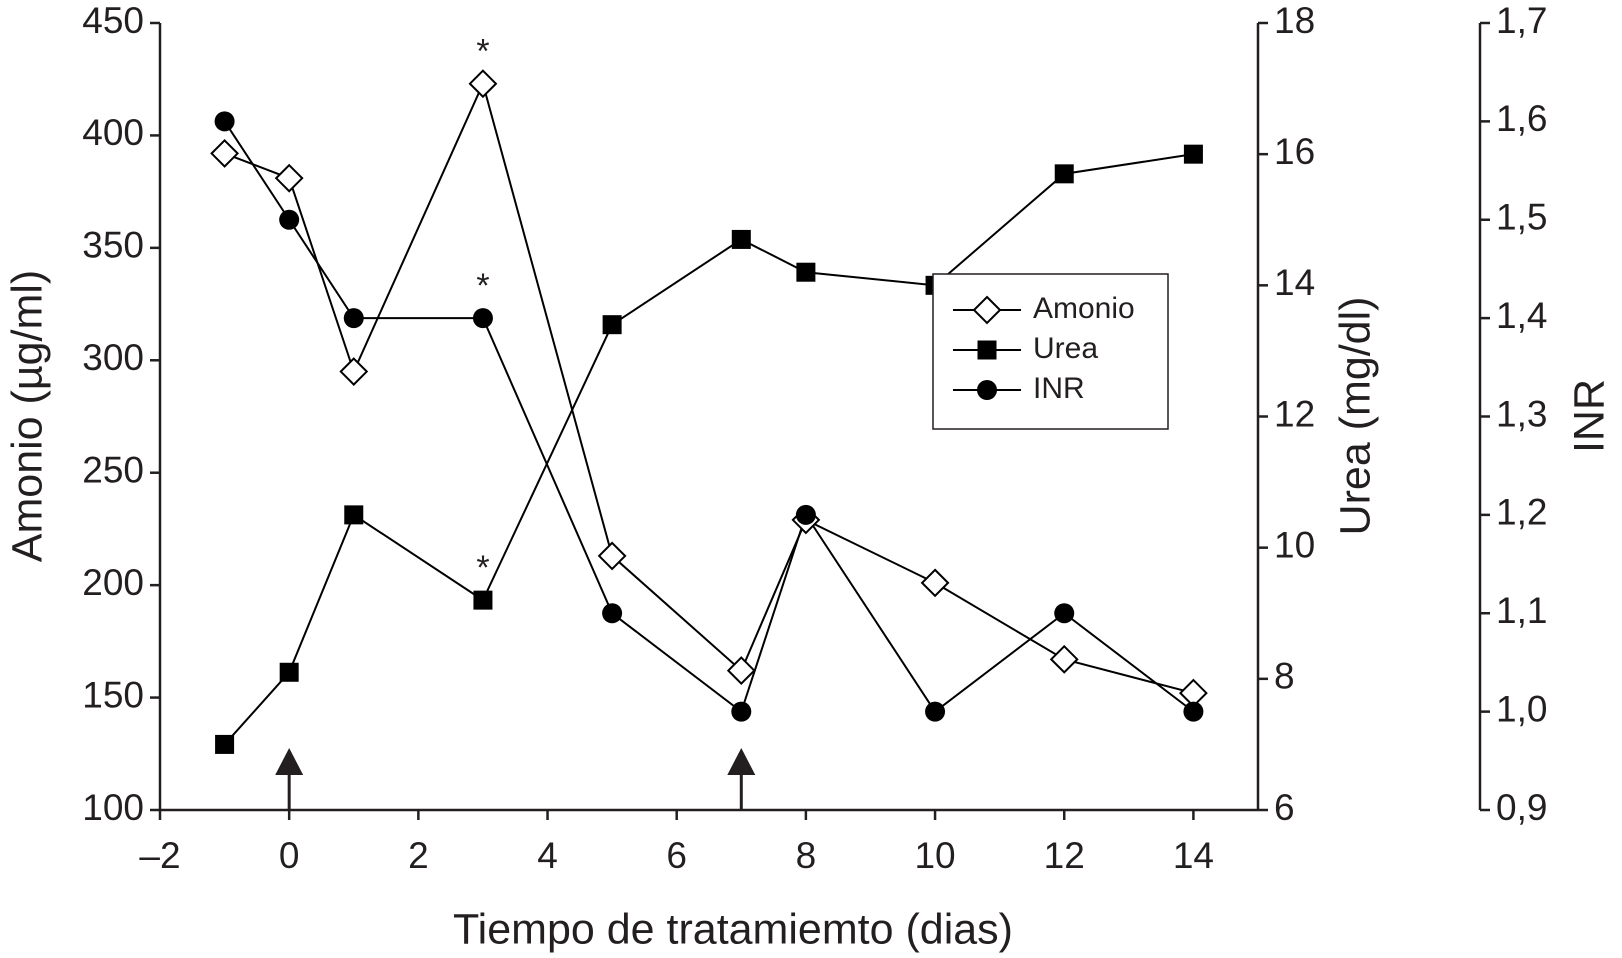  Describe the element at coordinates (418, 855) in the screenshot. I see `x-tick-label: 2` at that location.